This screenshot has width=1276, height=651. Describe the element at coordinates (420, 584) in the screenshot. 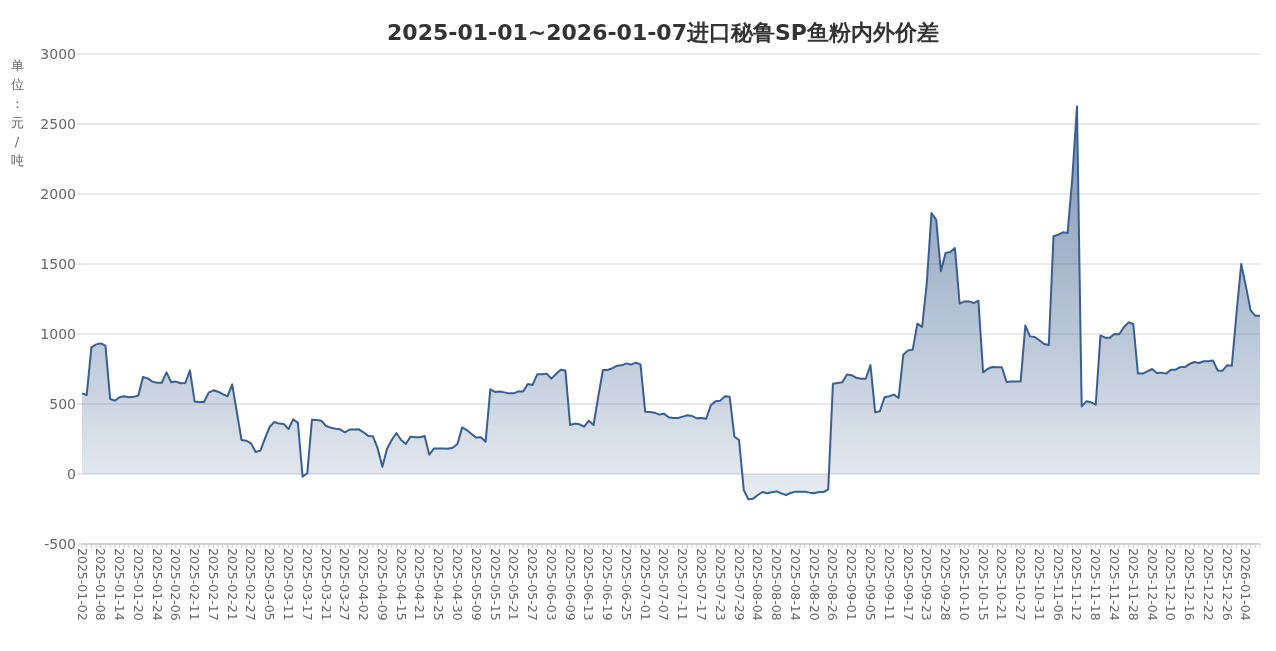

I see `x-tick-label: 2025-04-21` at that location.